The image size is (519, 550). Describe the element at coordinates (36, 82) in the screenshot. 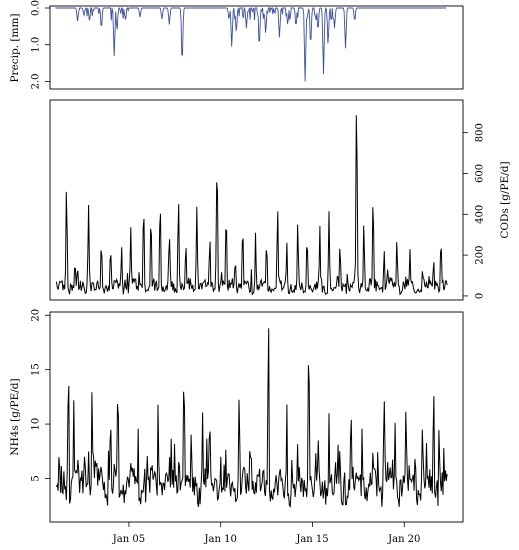

I see `precip-y-tick-label: 2.0` at that location.